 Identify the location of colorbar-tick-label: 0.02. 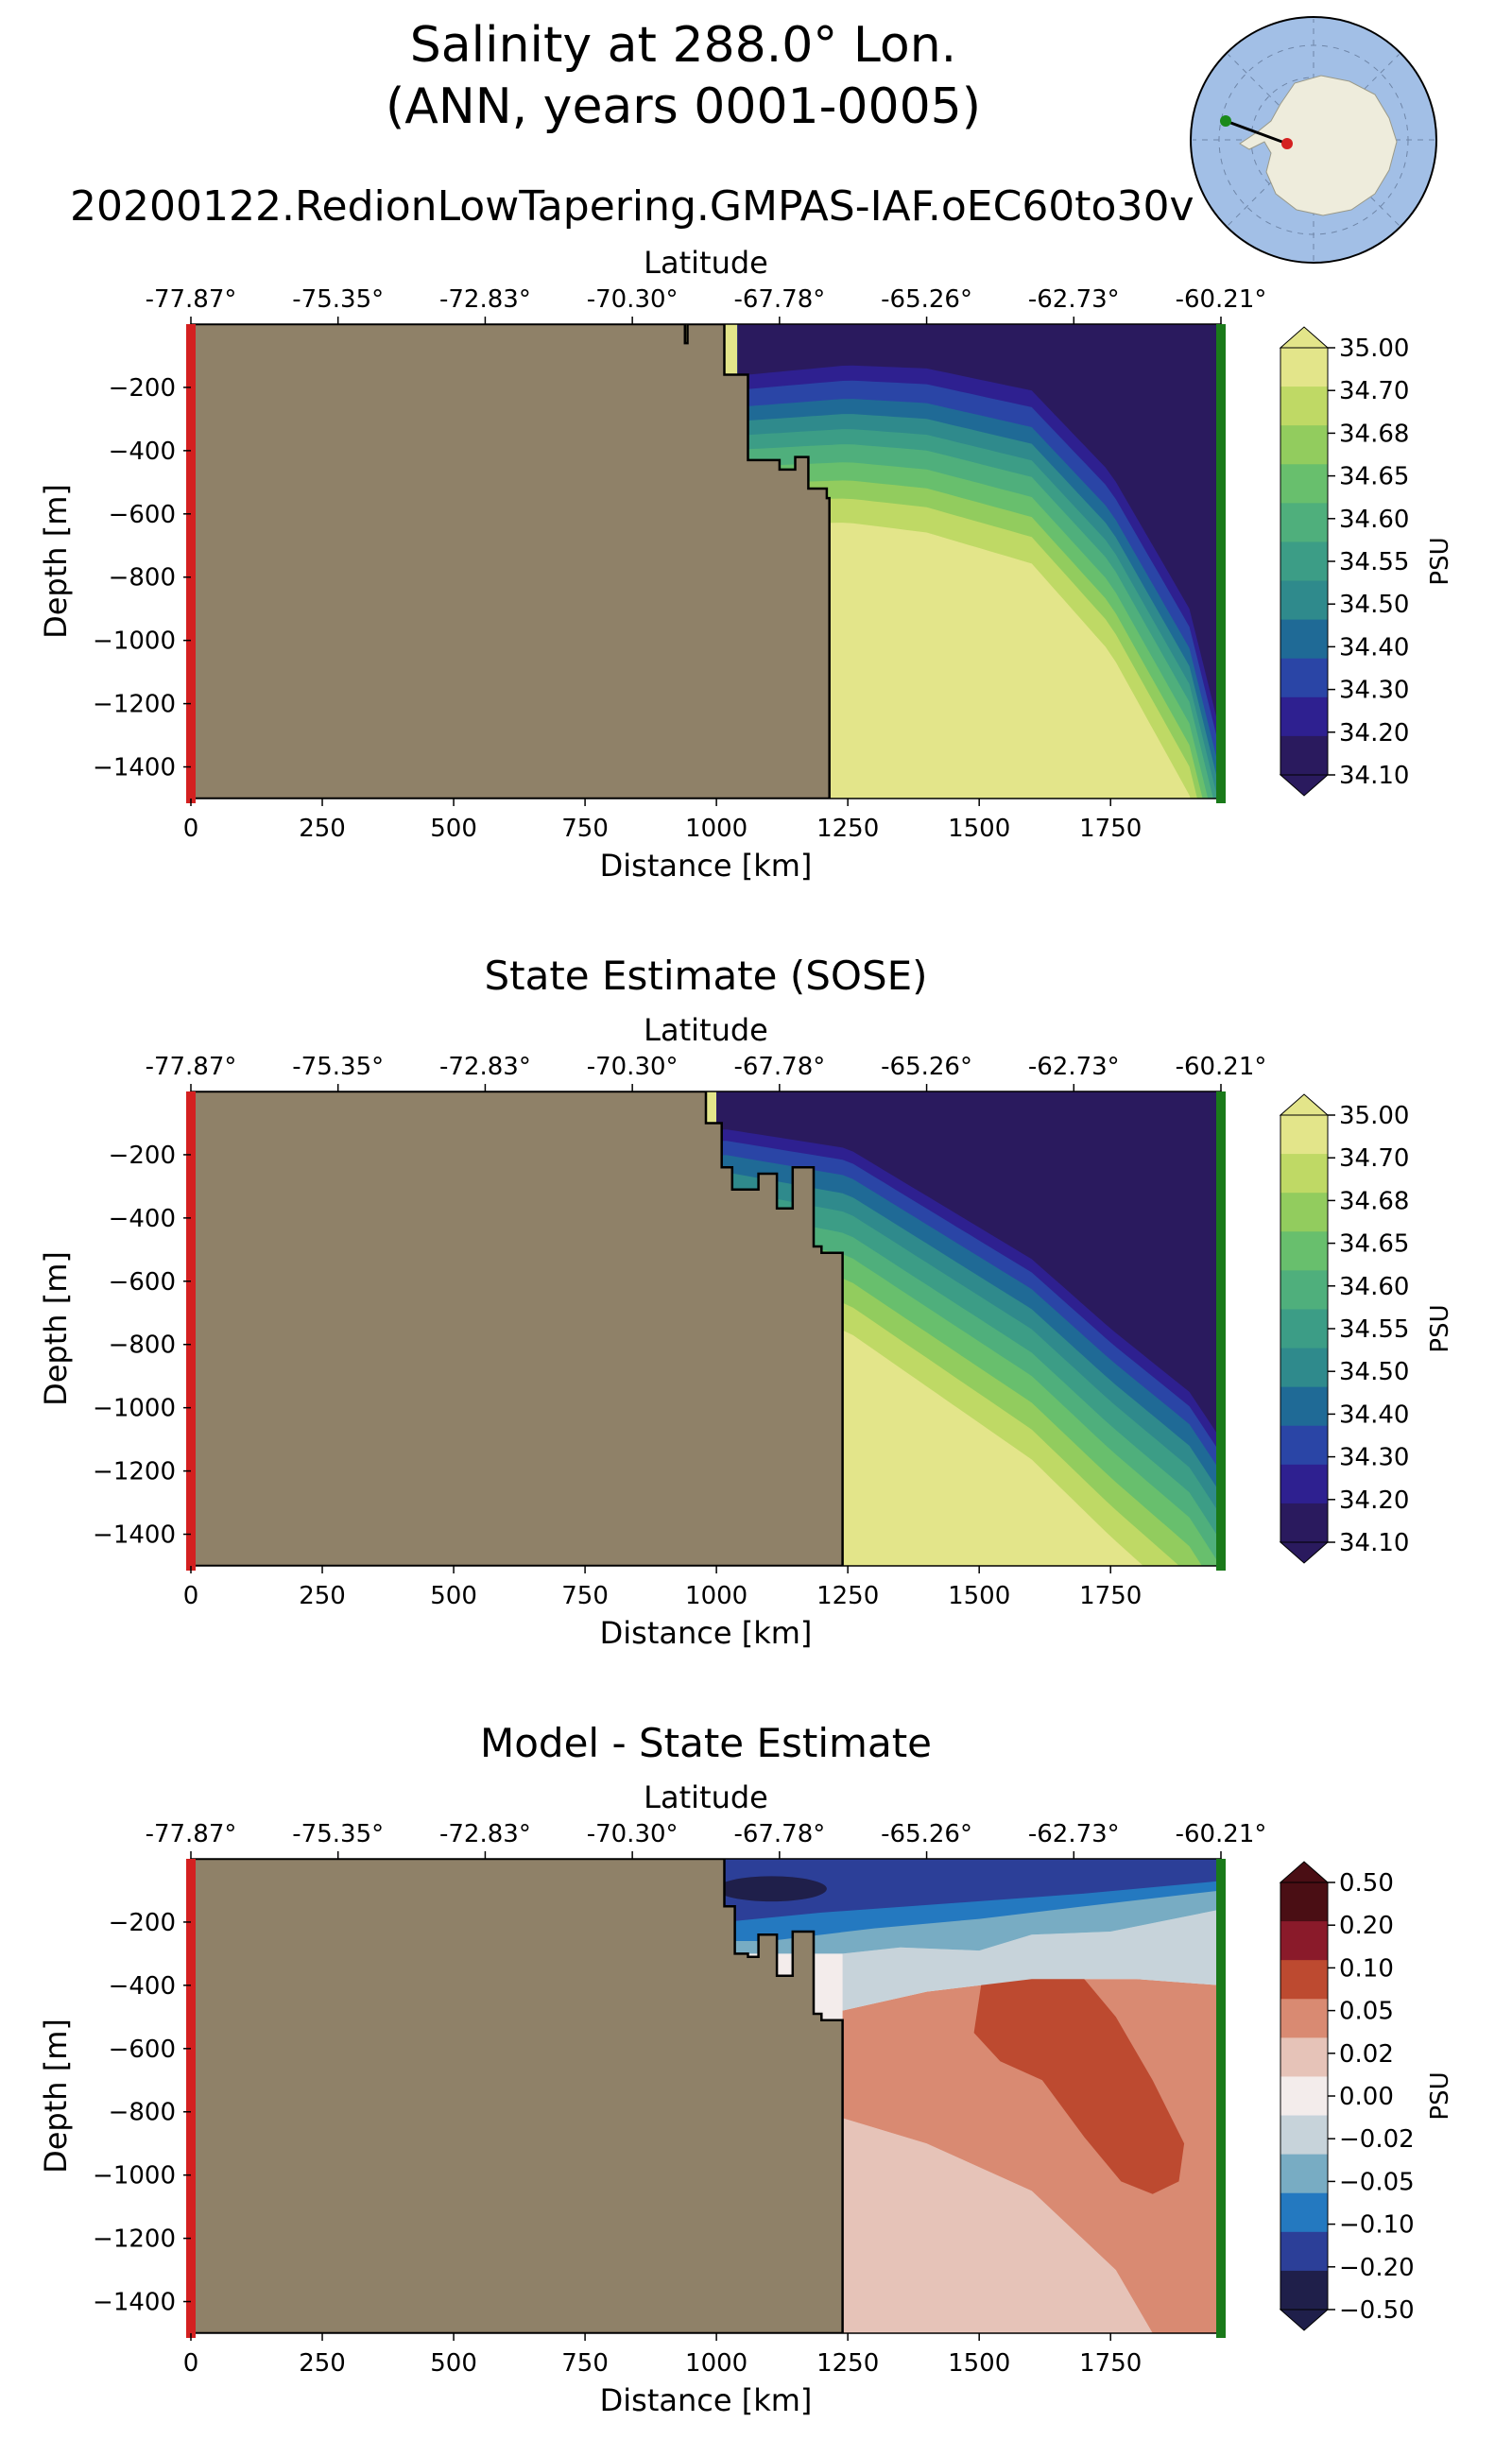
(1366, 2054).